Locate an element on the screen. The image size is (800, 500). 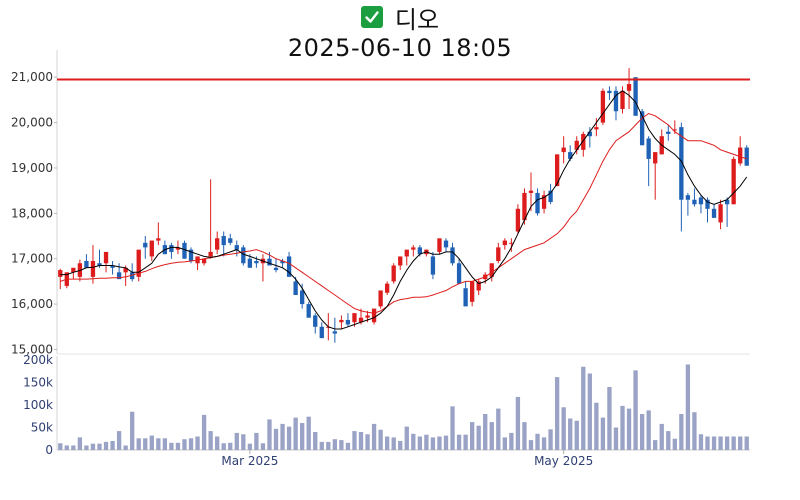
x-tick-label: Mar 2025 is located at coordinates (249, 461).